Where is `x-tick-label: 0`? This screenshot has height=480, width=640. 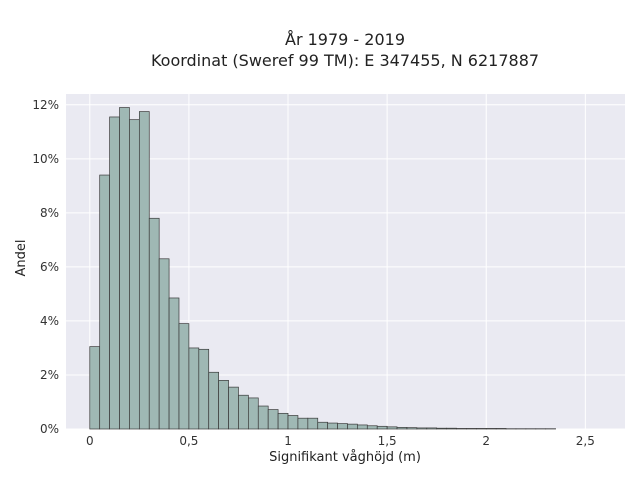
x-tick-label: 0 is located at coordinates (90, 441).